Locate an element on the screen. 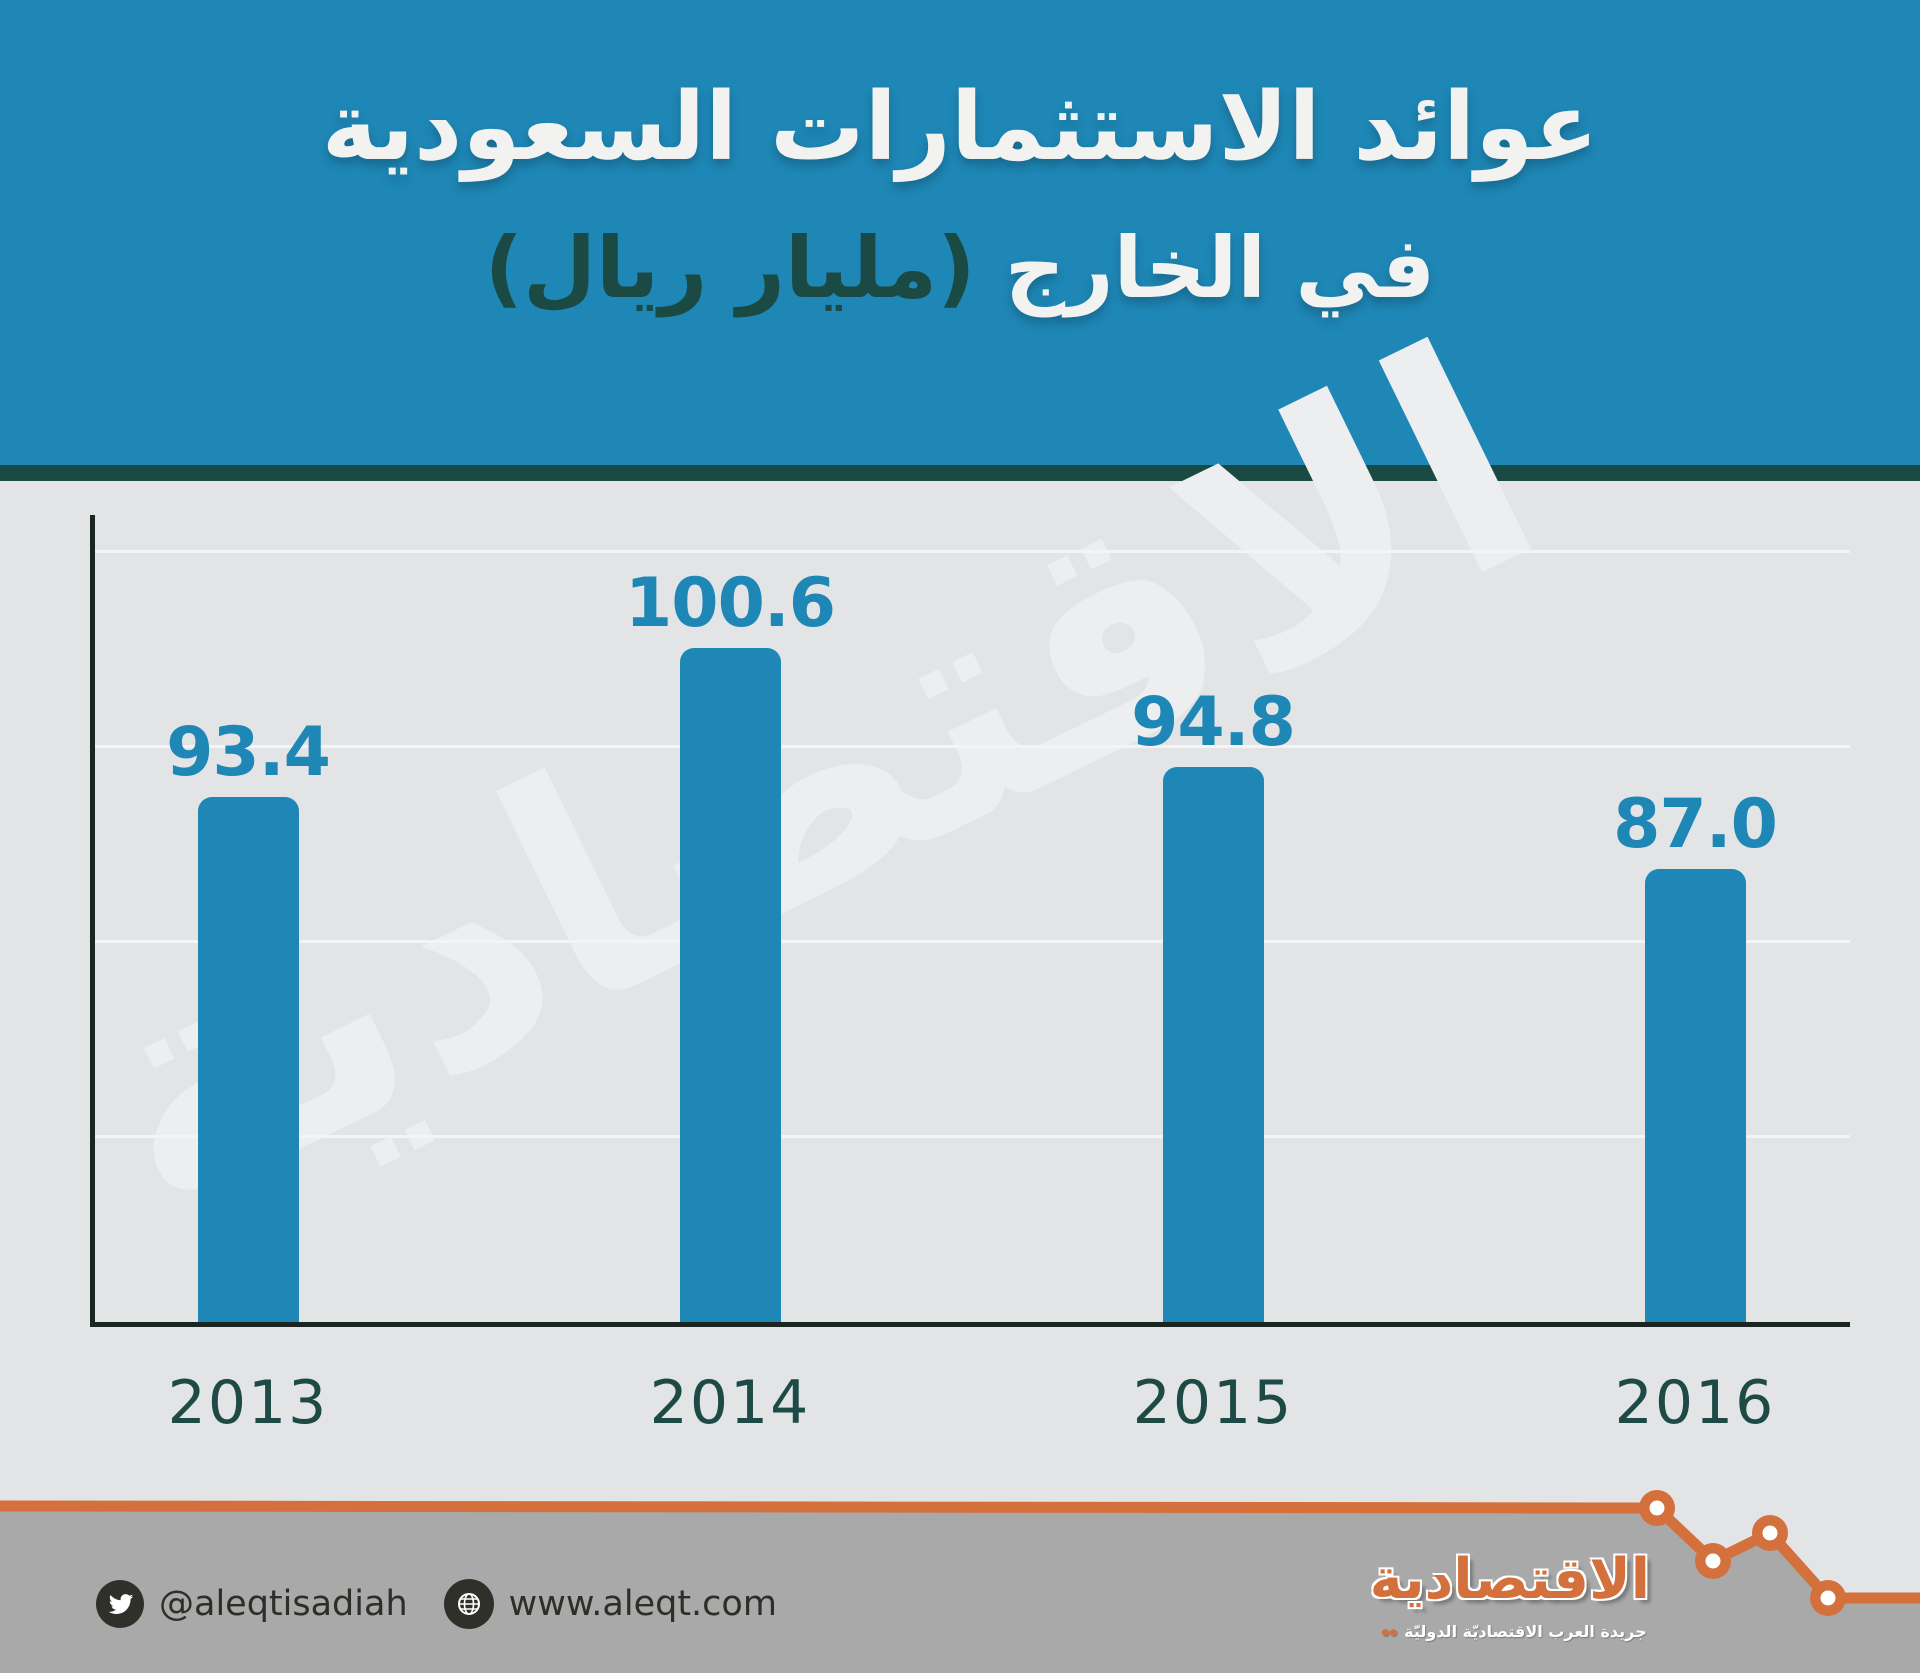  value-label-2015: 94.8 is located at coordinates (1213, 722).